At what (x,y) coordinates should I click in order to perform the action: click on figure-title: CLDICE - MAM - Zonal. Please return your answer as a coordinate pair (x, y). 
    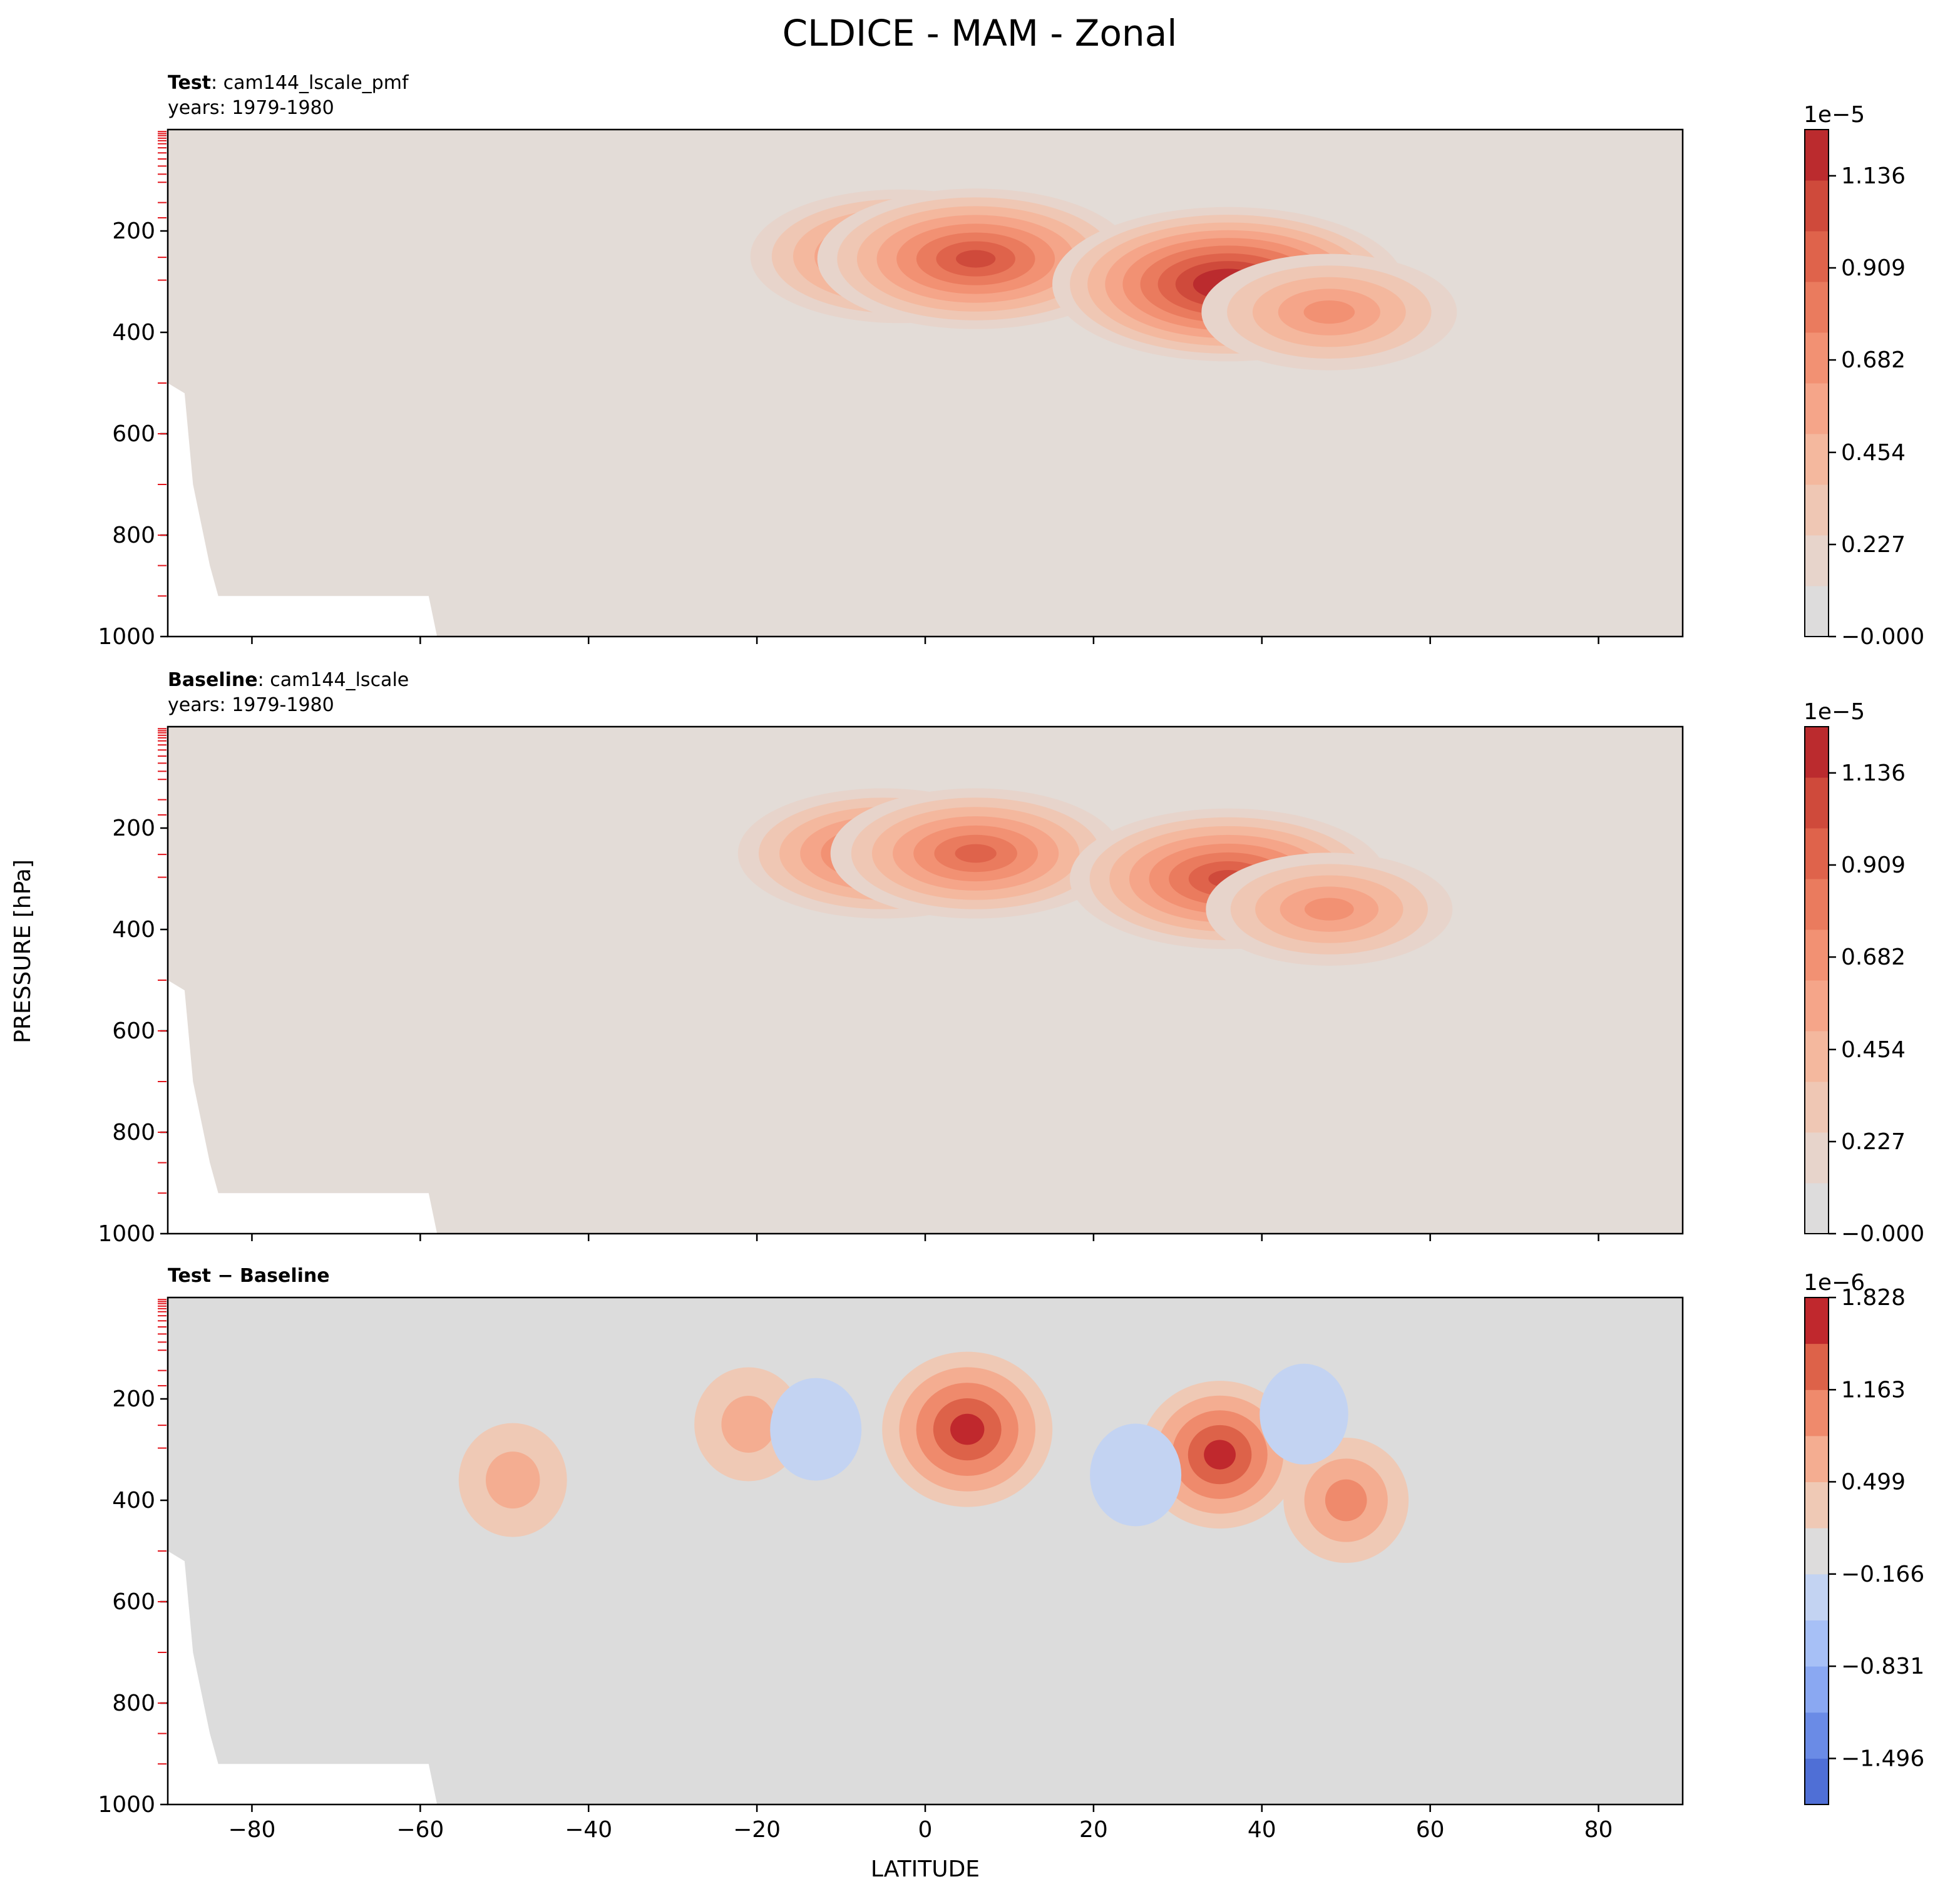
    Looking at the image, I should click on (980, 33).